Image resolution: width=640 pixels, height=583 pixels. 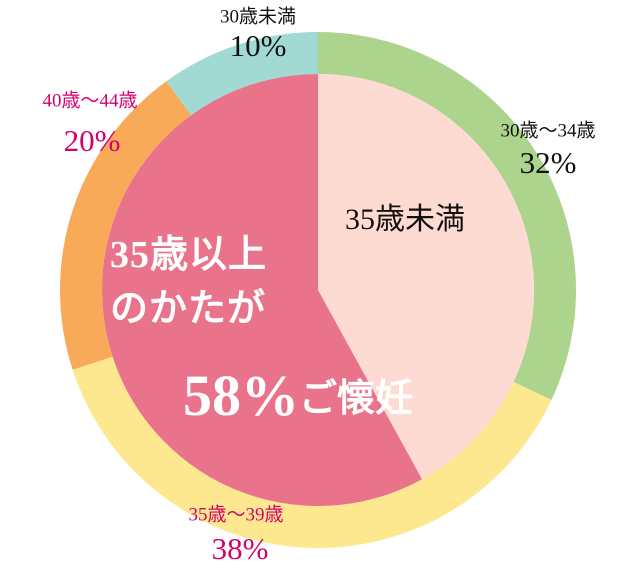 What do you see at coordinates (241, 395) in the screenshot?
I see `inner-value-label: 58%` at bounding box center [241, 395].